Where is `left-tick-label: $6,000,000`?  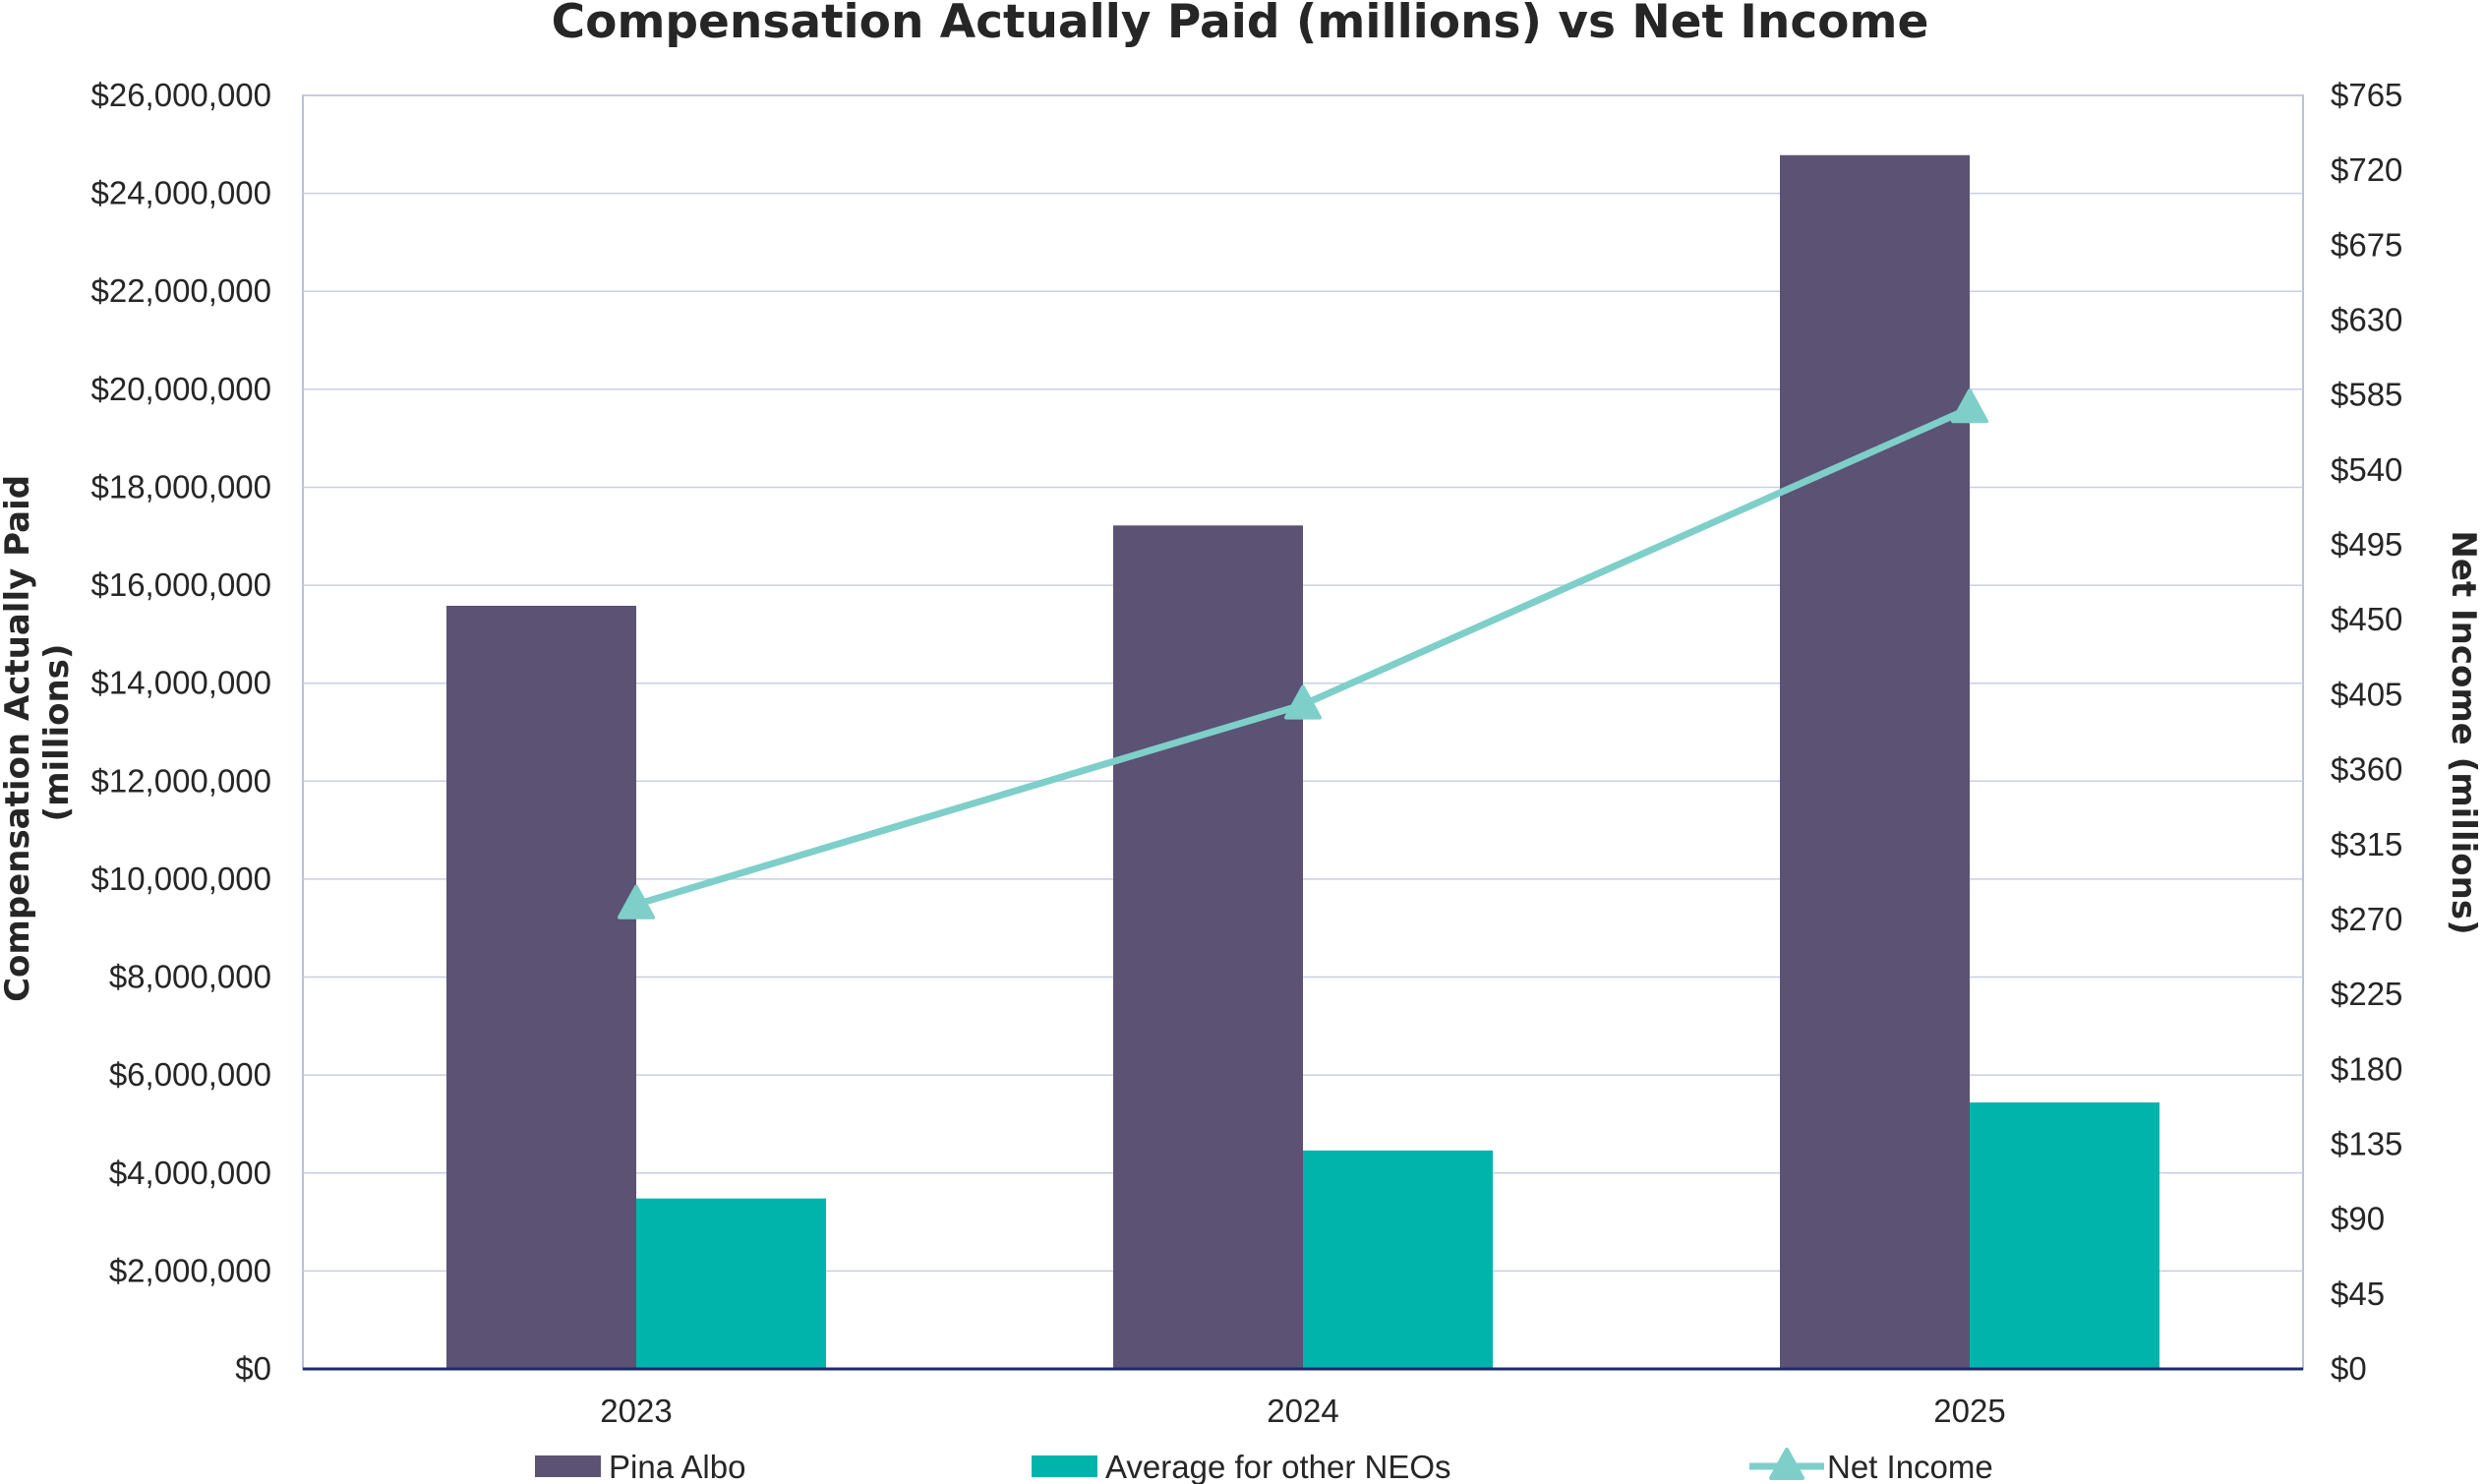
left-tick-label: $6,000,000 is located at coordinates (190, 1074).